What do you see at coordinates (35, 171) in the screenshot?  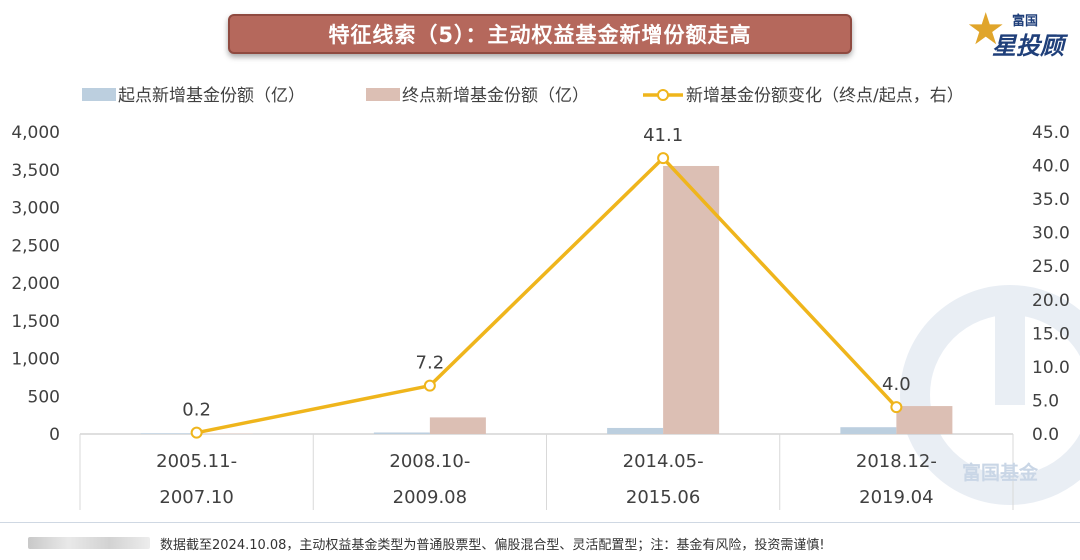 I see `left-tick-label: 3,500` at bounding box center [35, 171].